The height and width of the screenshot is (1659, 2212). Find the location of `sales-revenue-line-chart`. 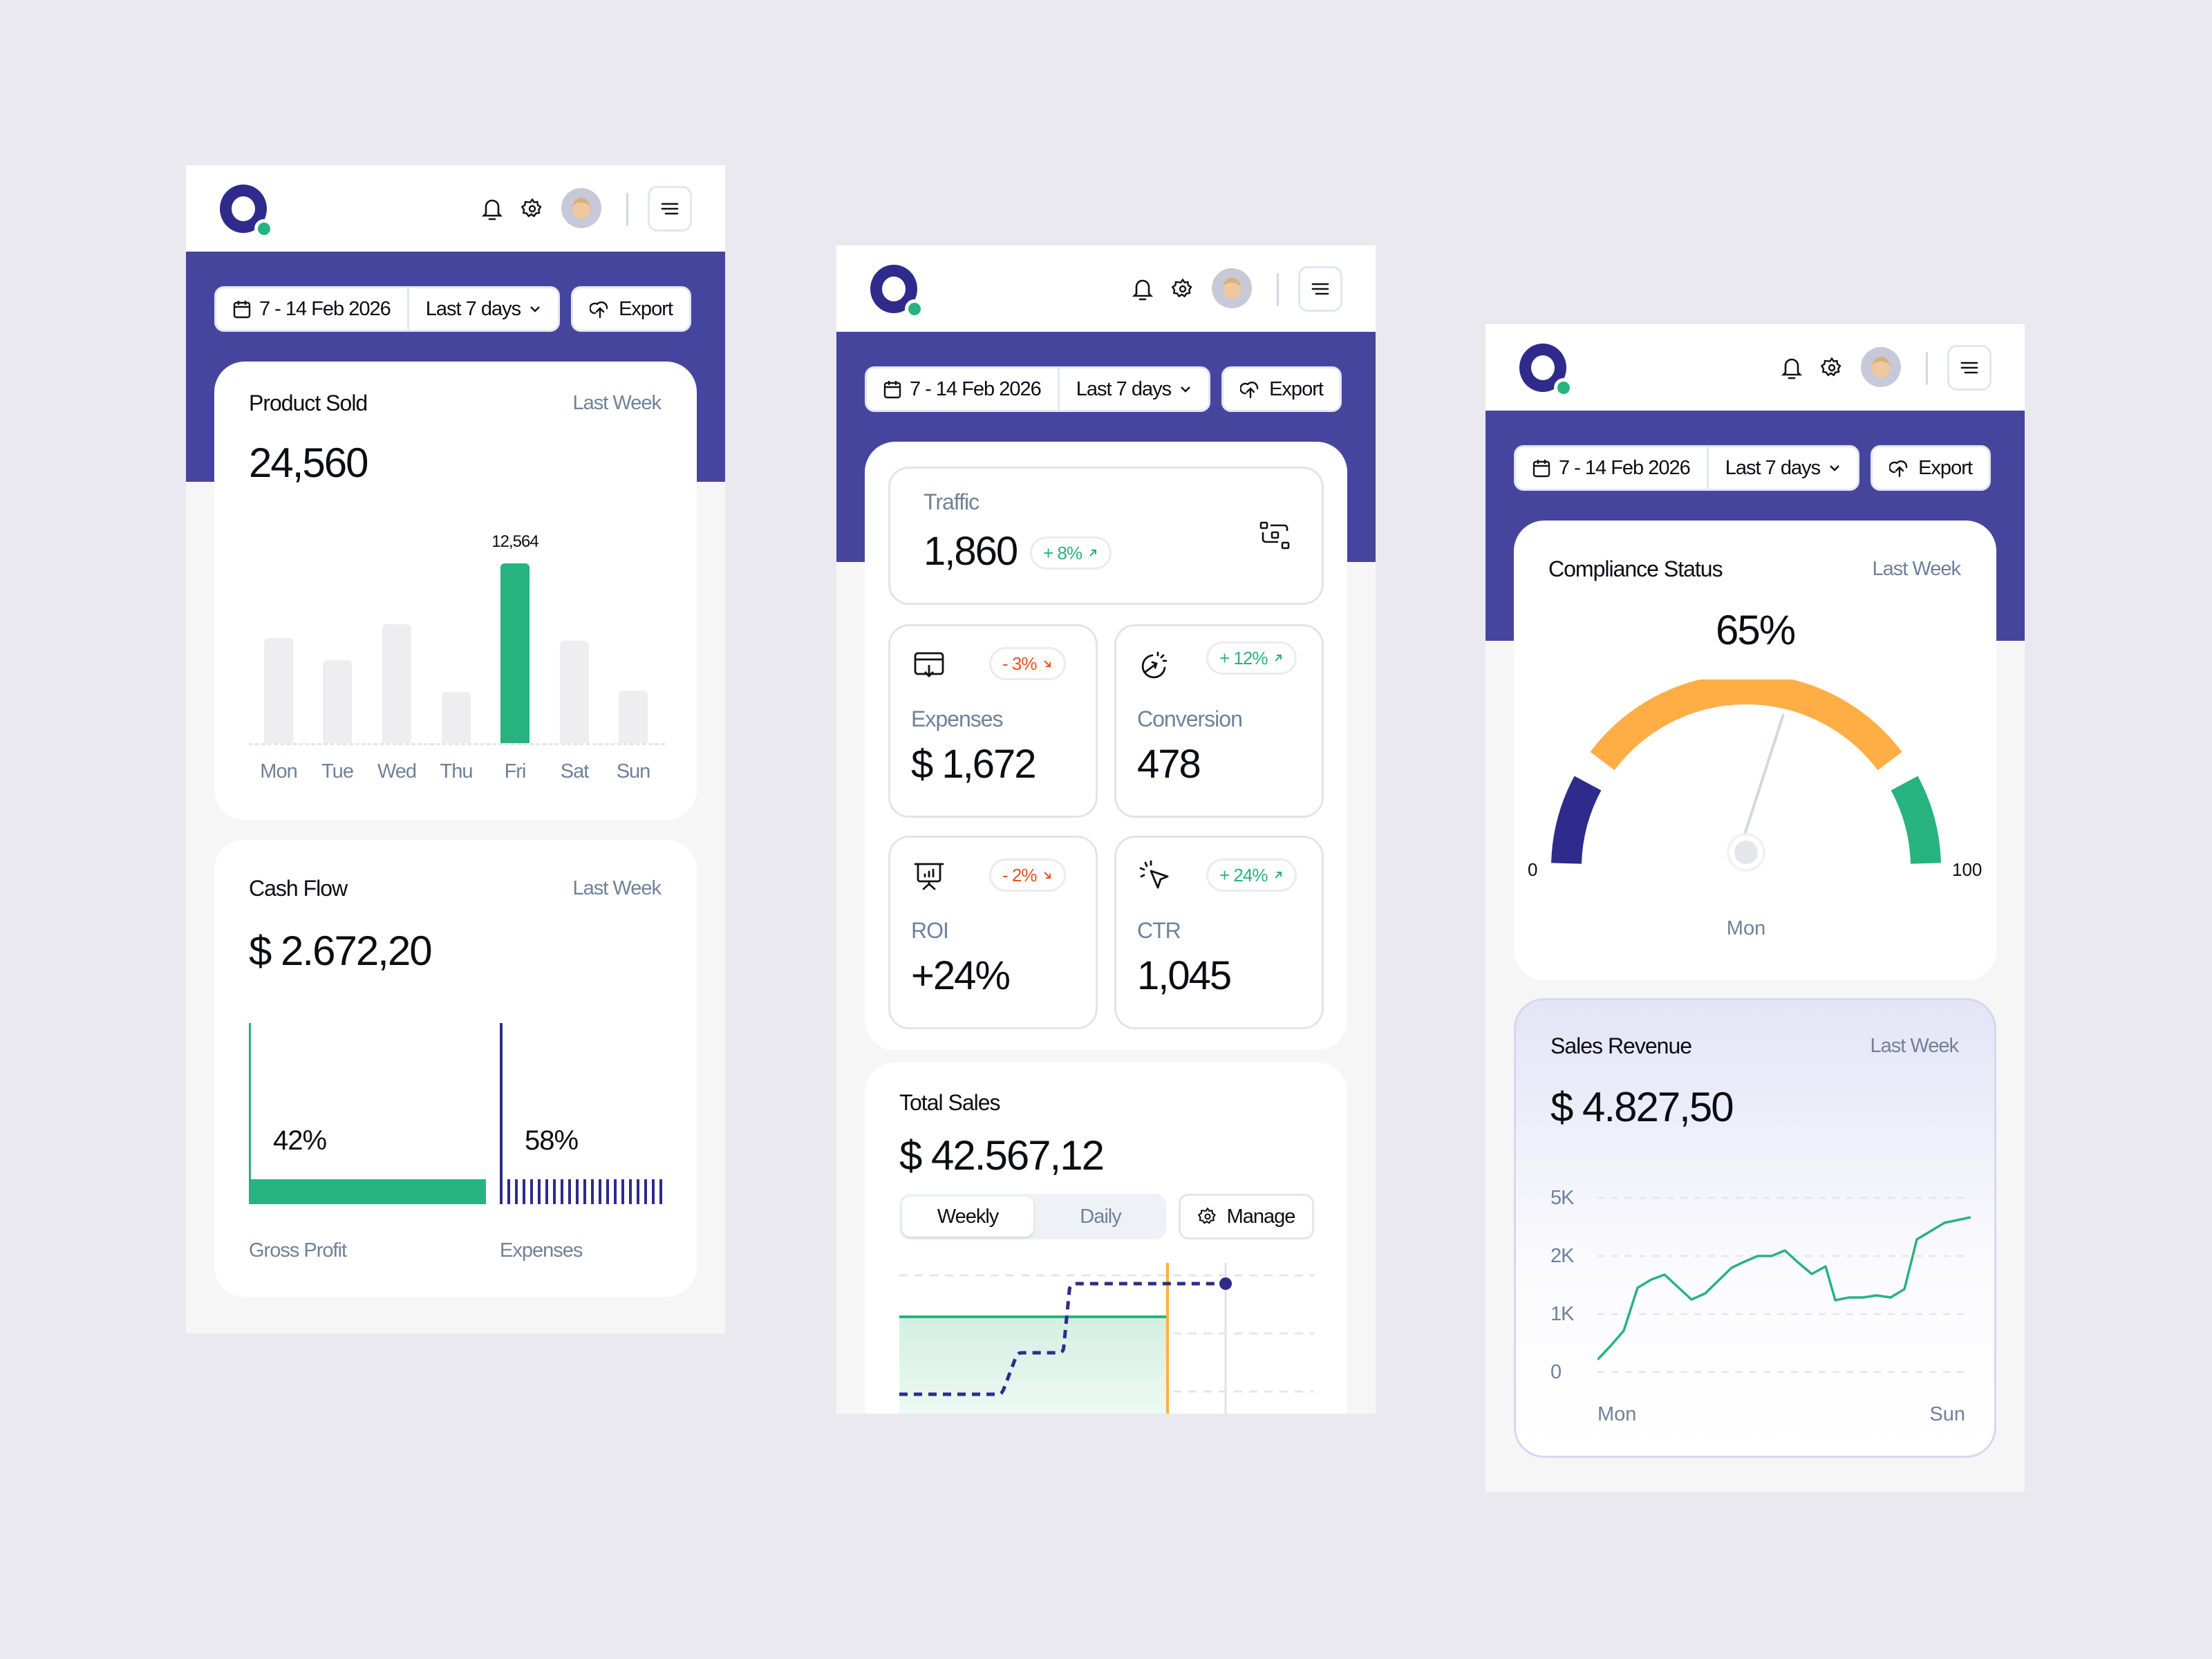

sales-revenue-line-chart is located at coordinates (1784, 1285).